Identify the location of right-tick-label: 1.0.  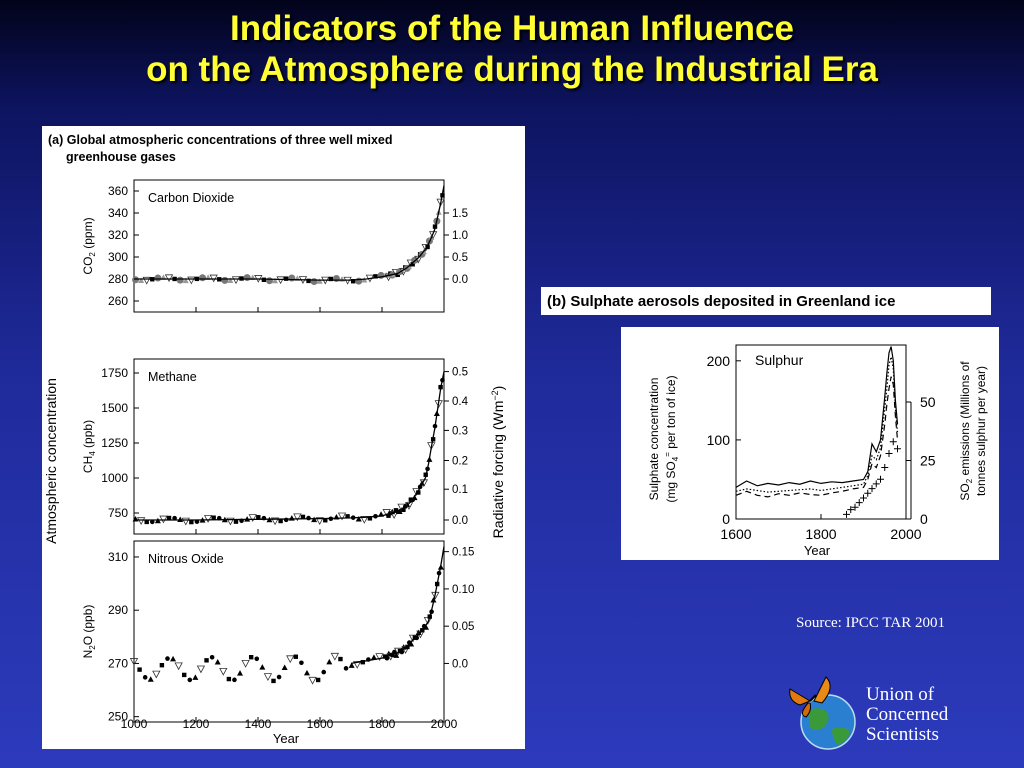
(460, 236).